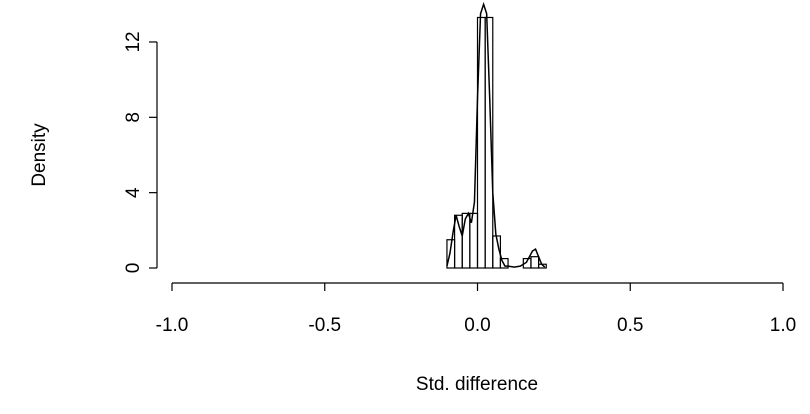  I want to click on x-tick-label: 1.0, so click(783, 325).